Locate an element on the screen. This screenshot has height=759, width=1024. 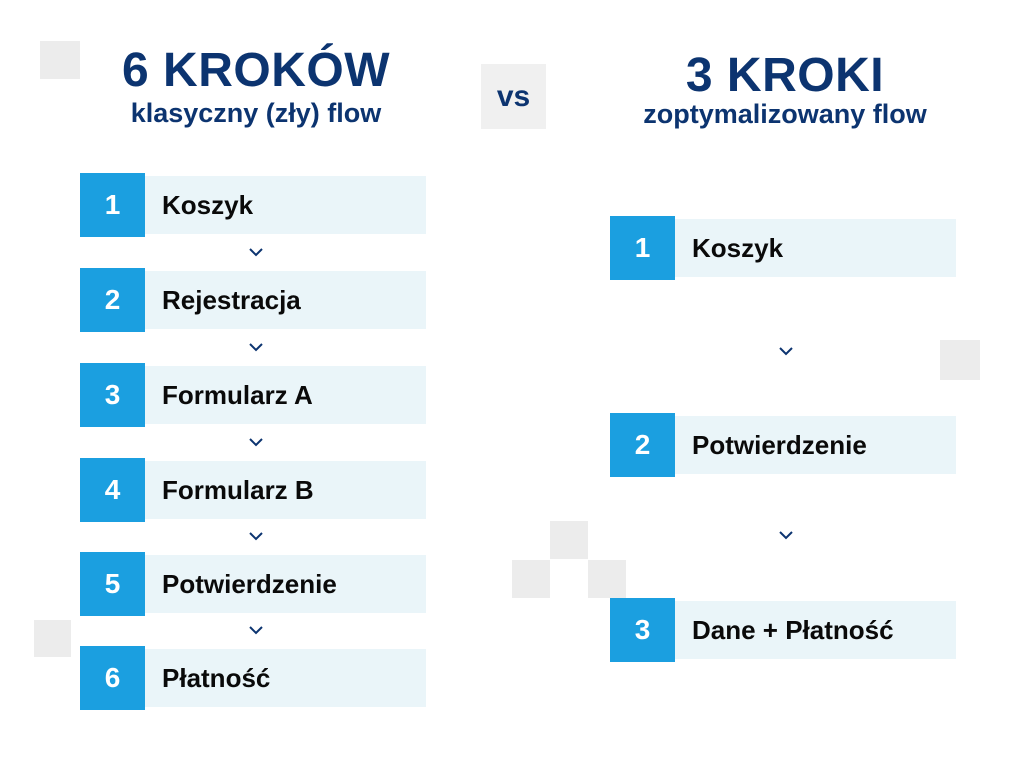
left-step-2: 2 Rejestracja is located at coordinates (253, 300).